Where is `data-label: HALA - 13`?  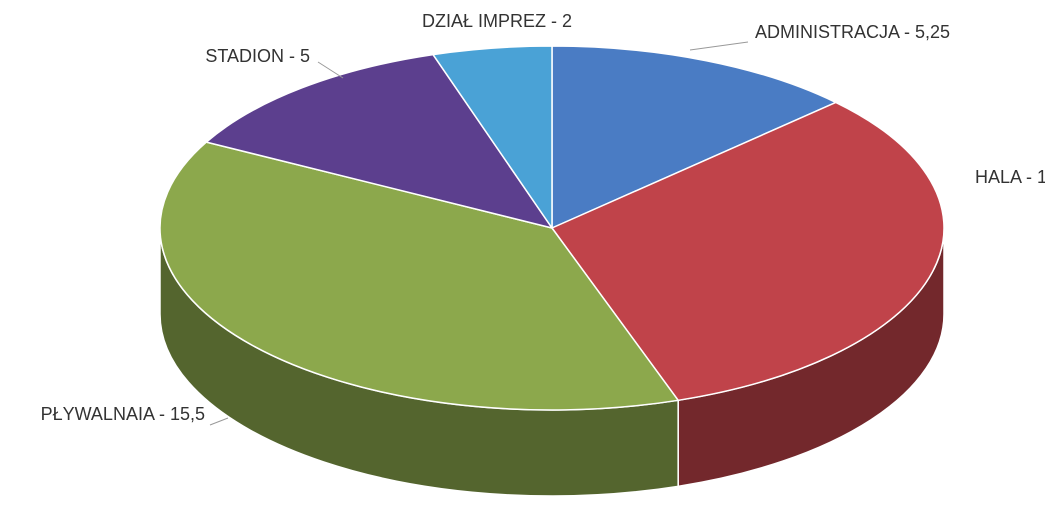
data-label: HALA - 13 is located at coordinates (1010, 177).